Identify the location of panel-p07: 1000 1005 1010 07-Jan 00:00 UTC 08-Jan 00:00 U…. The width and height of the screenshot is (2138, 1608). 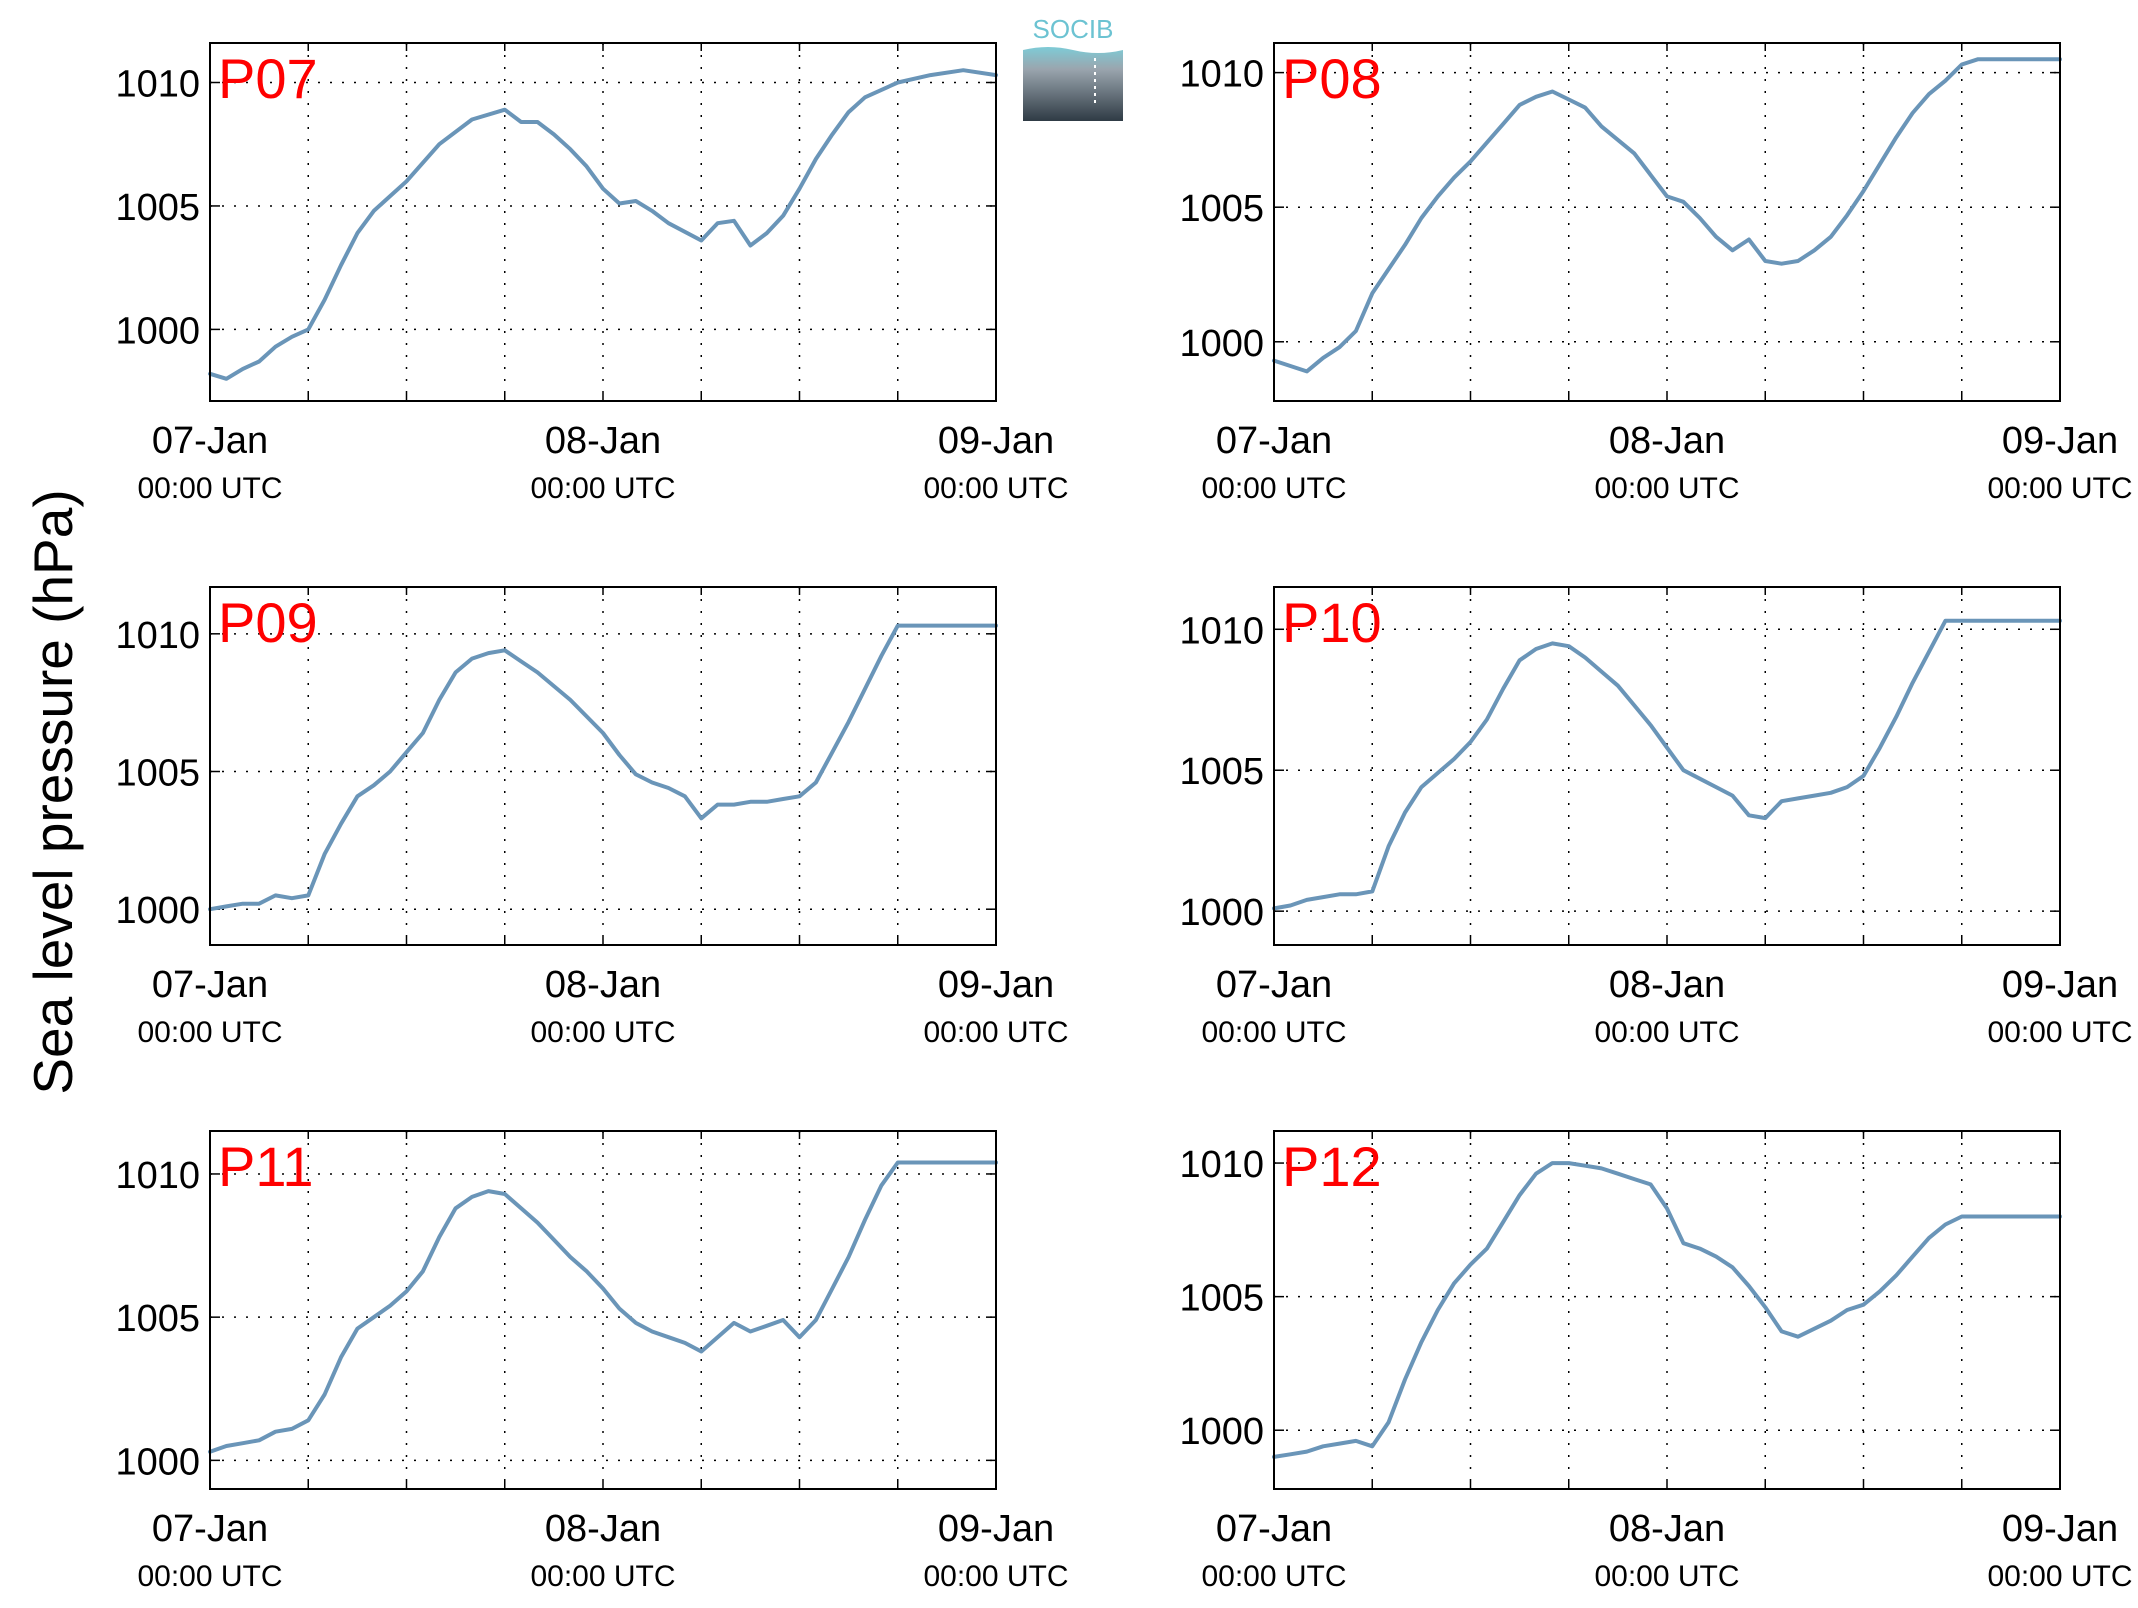
(592, 273).